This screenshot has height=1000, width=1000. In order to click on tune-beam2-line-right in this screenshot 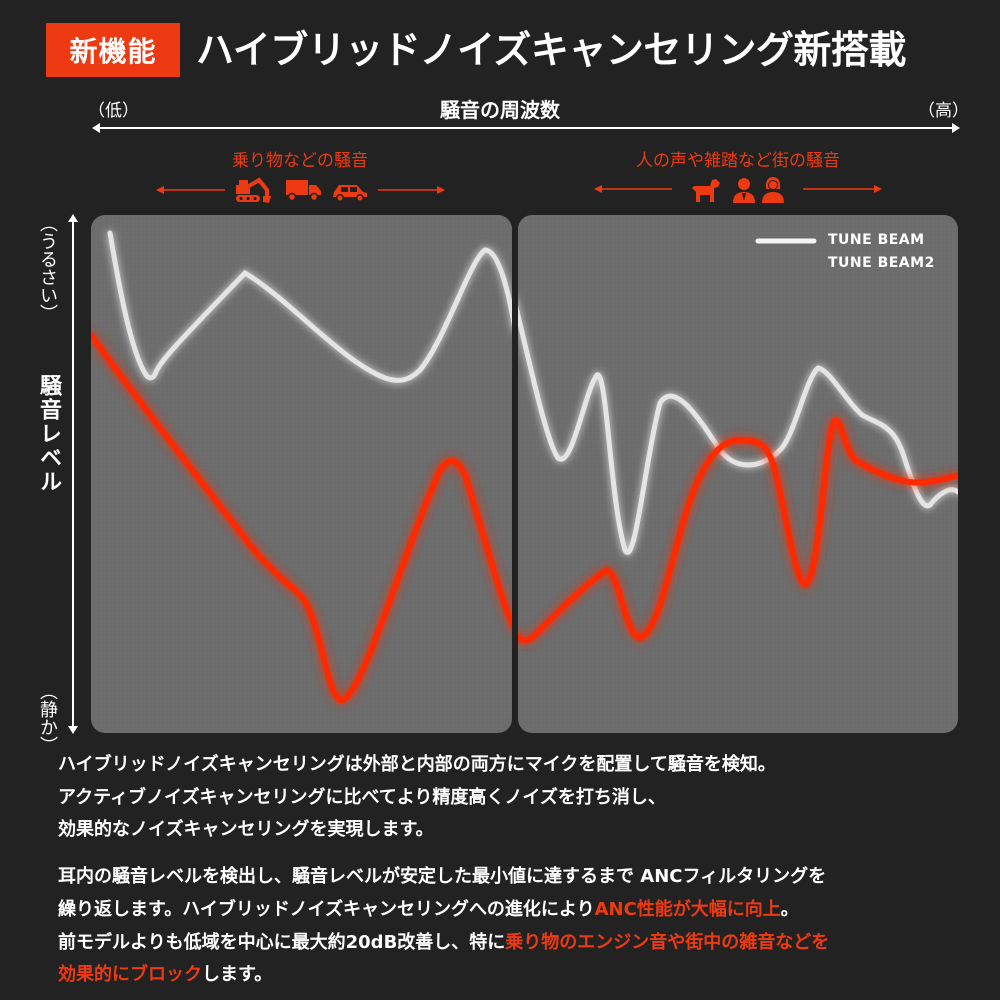, I will do `click(738, 530)`.